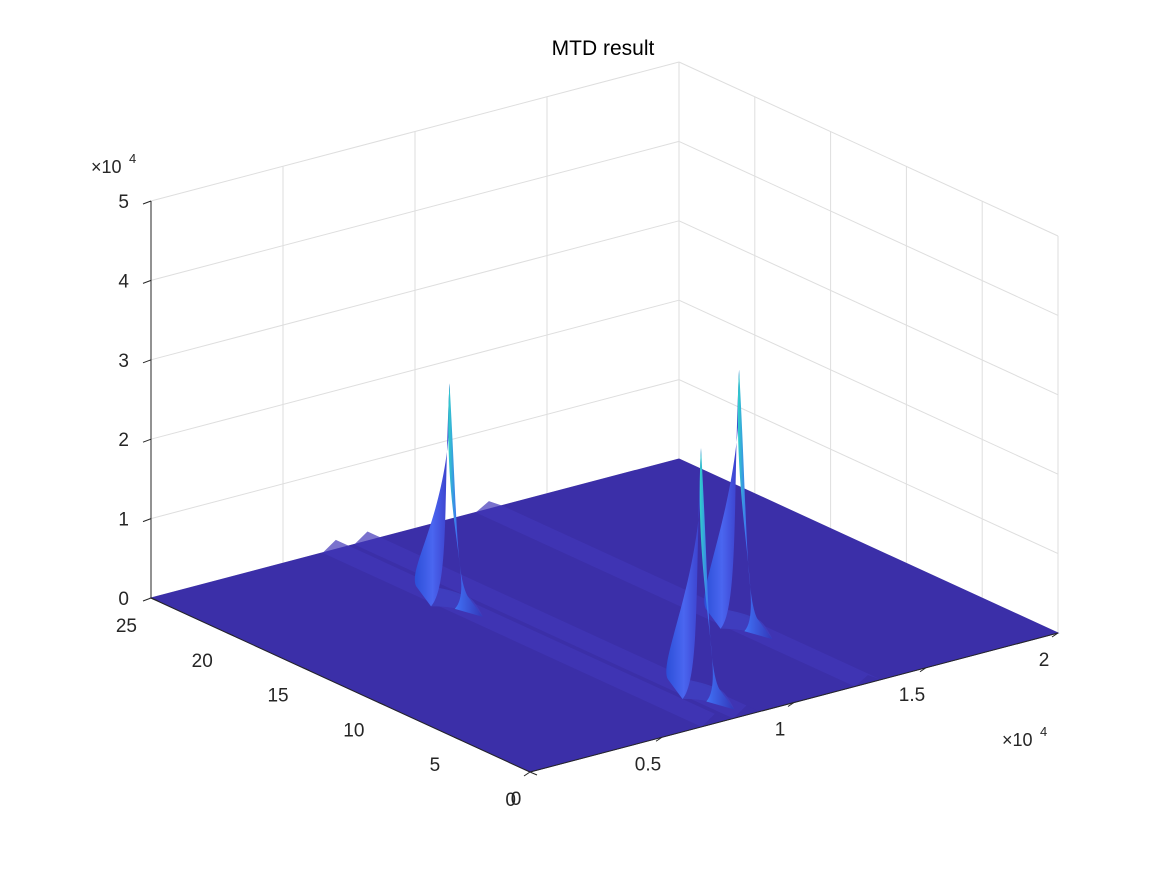 Image resolution: width=1167 pixels, height=875 pixels. What do you see at coordinates (123, 440) in the screenshot?
I see `z-tick-label: 2` at bounding box center [123, 440].